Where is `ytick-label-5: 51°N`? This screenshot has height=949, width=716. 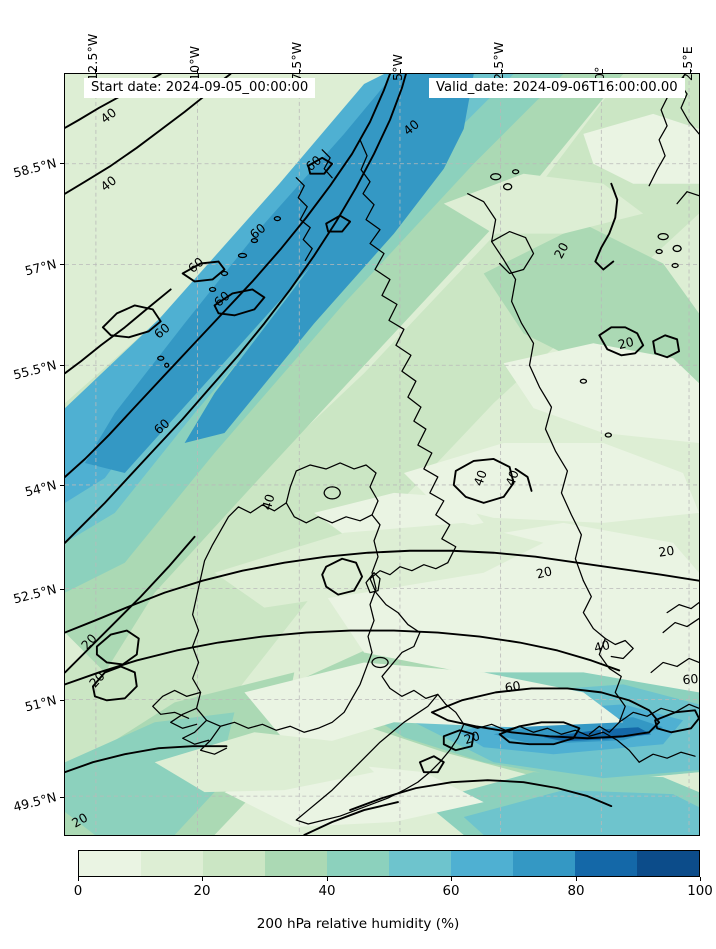
ytick-label-5: 51°N is located at coordinates (40, 703).